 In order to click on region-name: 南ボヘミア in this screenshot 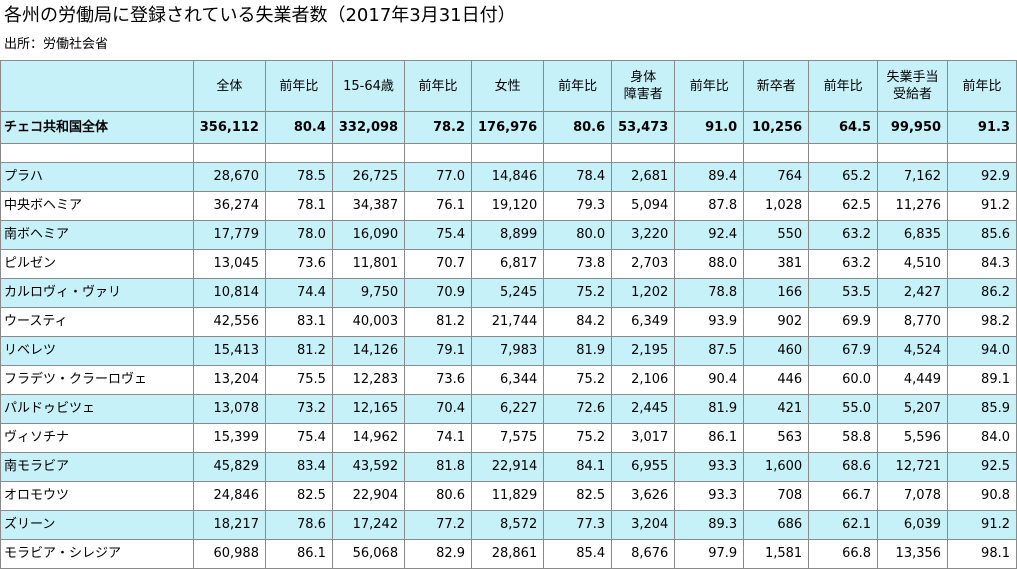, I will do `click(97, 235)`.